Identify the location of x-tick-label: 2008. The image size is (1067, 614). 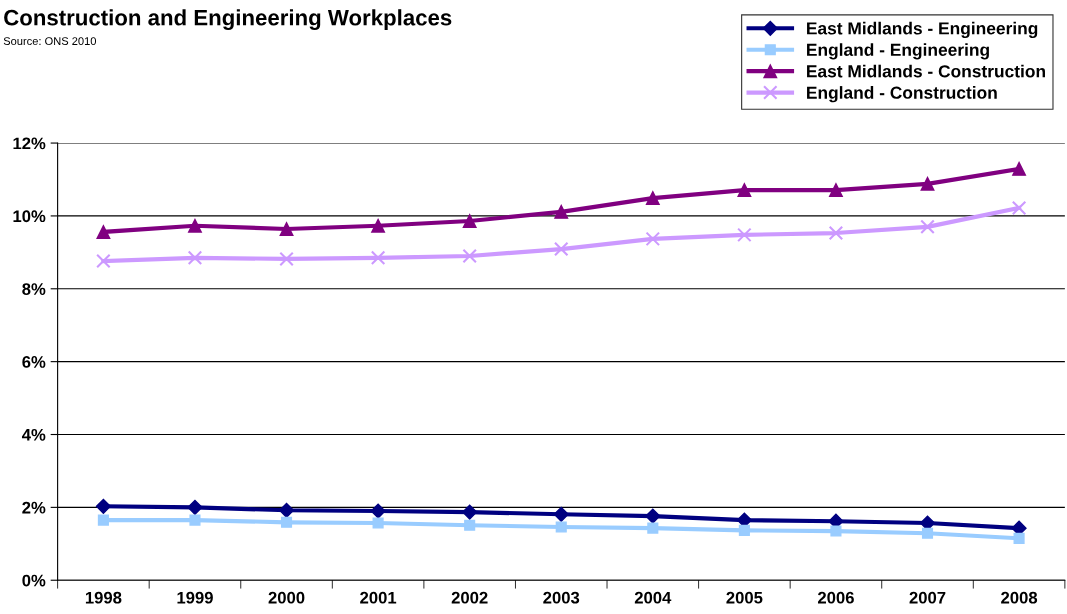
(1019, 597).